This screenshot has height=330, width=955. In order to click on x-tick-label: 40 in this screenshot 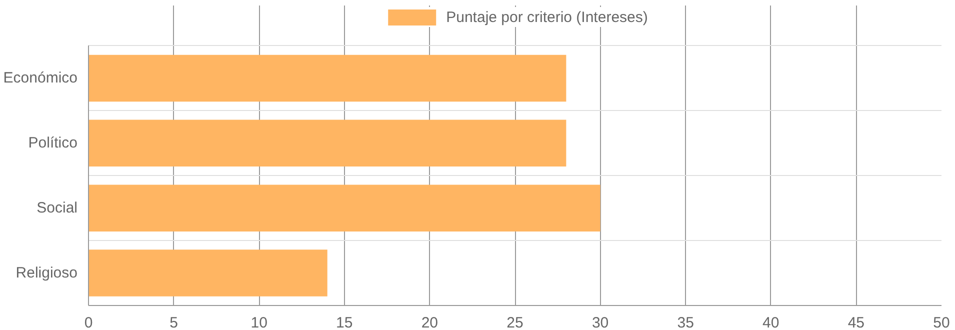, I will do `click(771, 322)`.